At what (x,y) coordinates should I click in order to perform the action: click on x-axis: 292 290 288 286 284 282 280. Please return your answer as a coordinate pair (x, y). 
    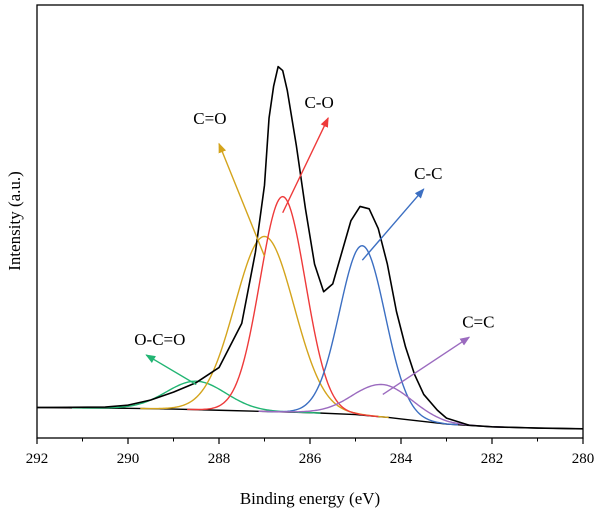
    Looking at the image, I should click on (310, 452).